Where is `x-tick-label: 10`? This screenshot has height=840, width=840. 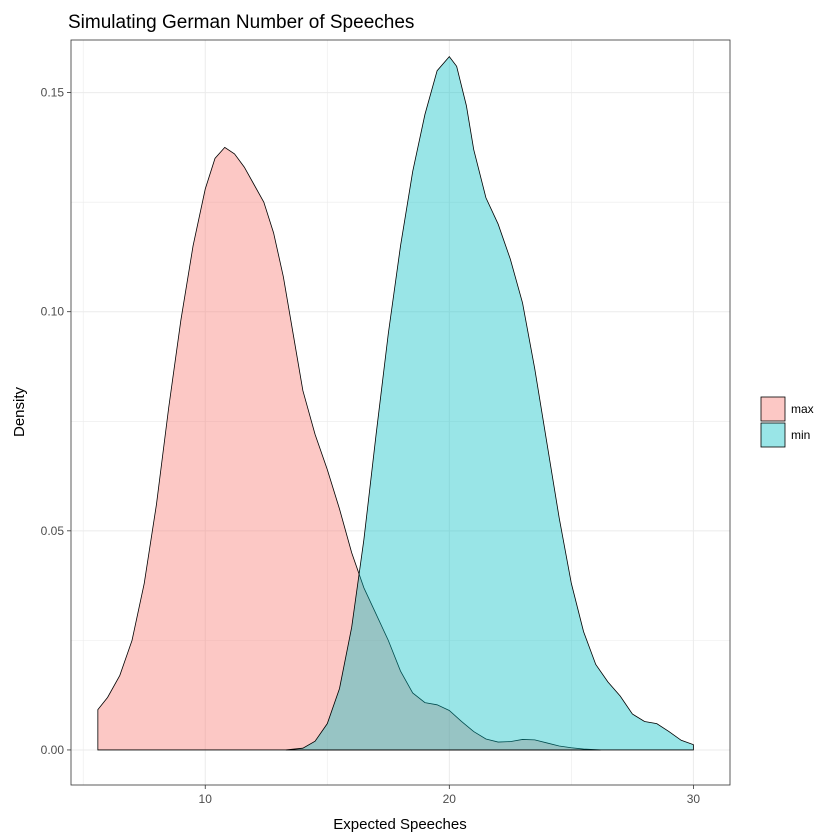
x-tick-label: 10 is located at coordinates (206, 799).